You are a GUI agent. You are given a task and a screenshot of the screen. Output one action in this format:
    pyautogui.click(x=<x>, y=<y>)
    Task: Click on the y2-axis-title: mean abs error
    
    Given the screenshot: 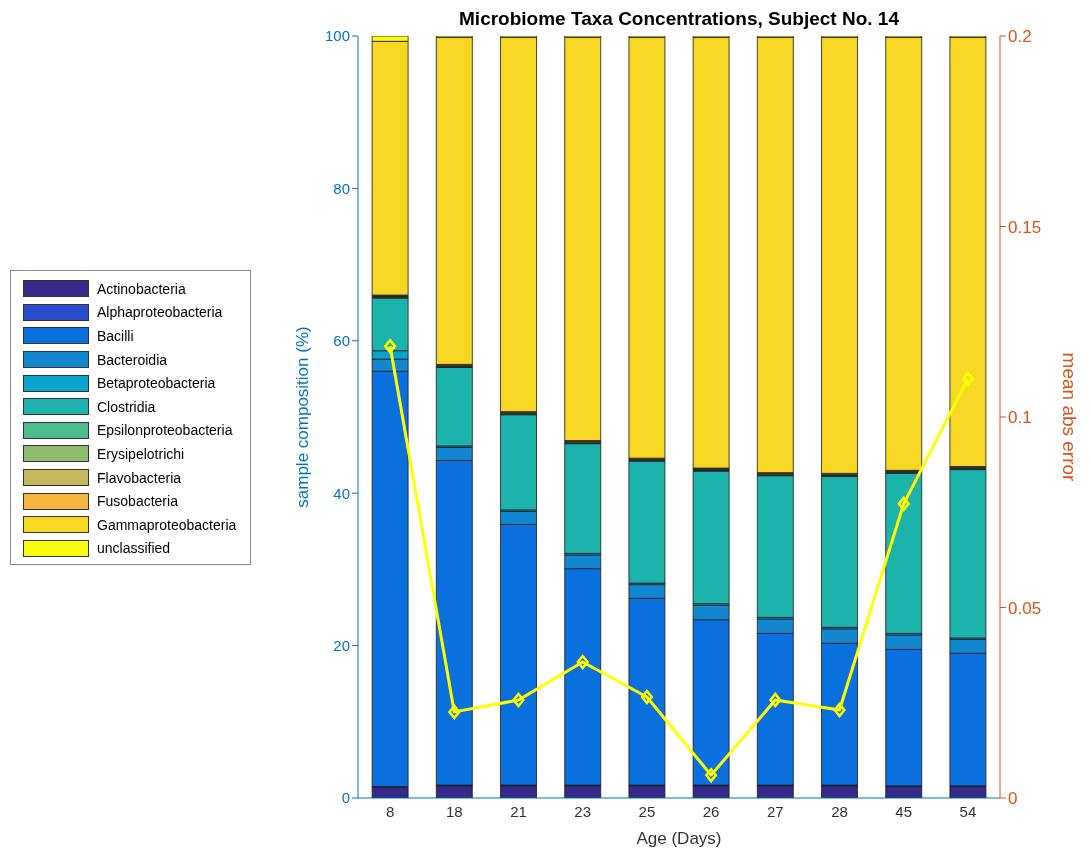 What is the action you would take?
    pyautogui.click(x=1070, y=417)
    